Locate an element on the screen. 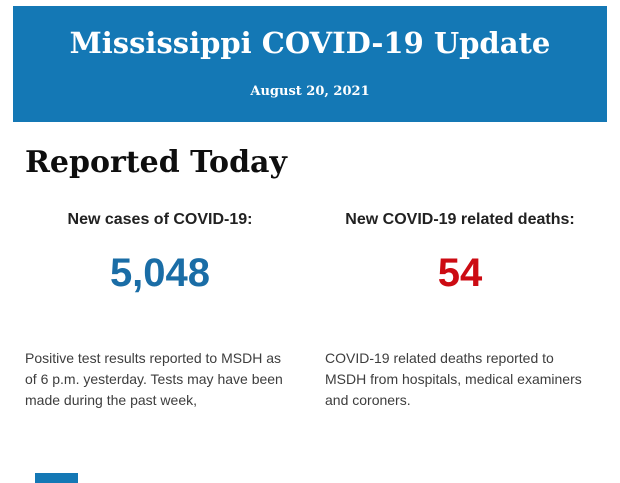  section-heading: Reported Today is located at coordinates (156, 162).